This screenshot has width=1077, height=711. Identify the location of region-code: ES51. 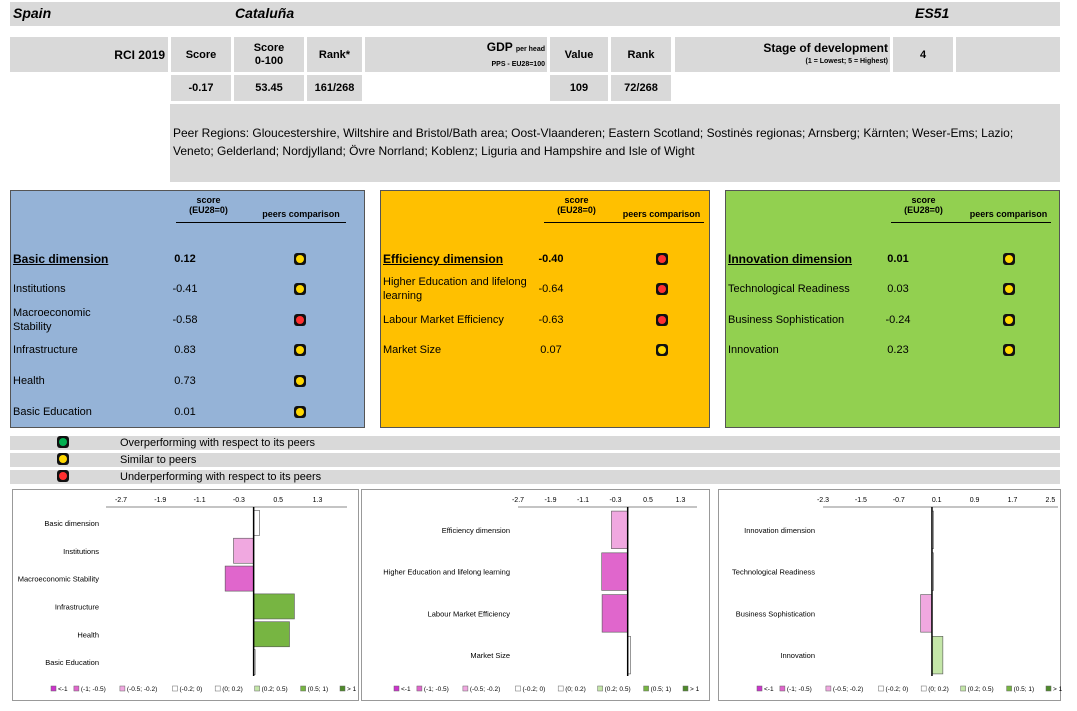
(932, 13).